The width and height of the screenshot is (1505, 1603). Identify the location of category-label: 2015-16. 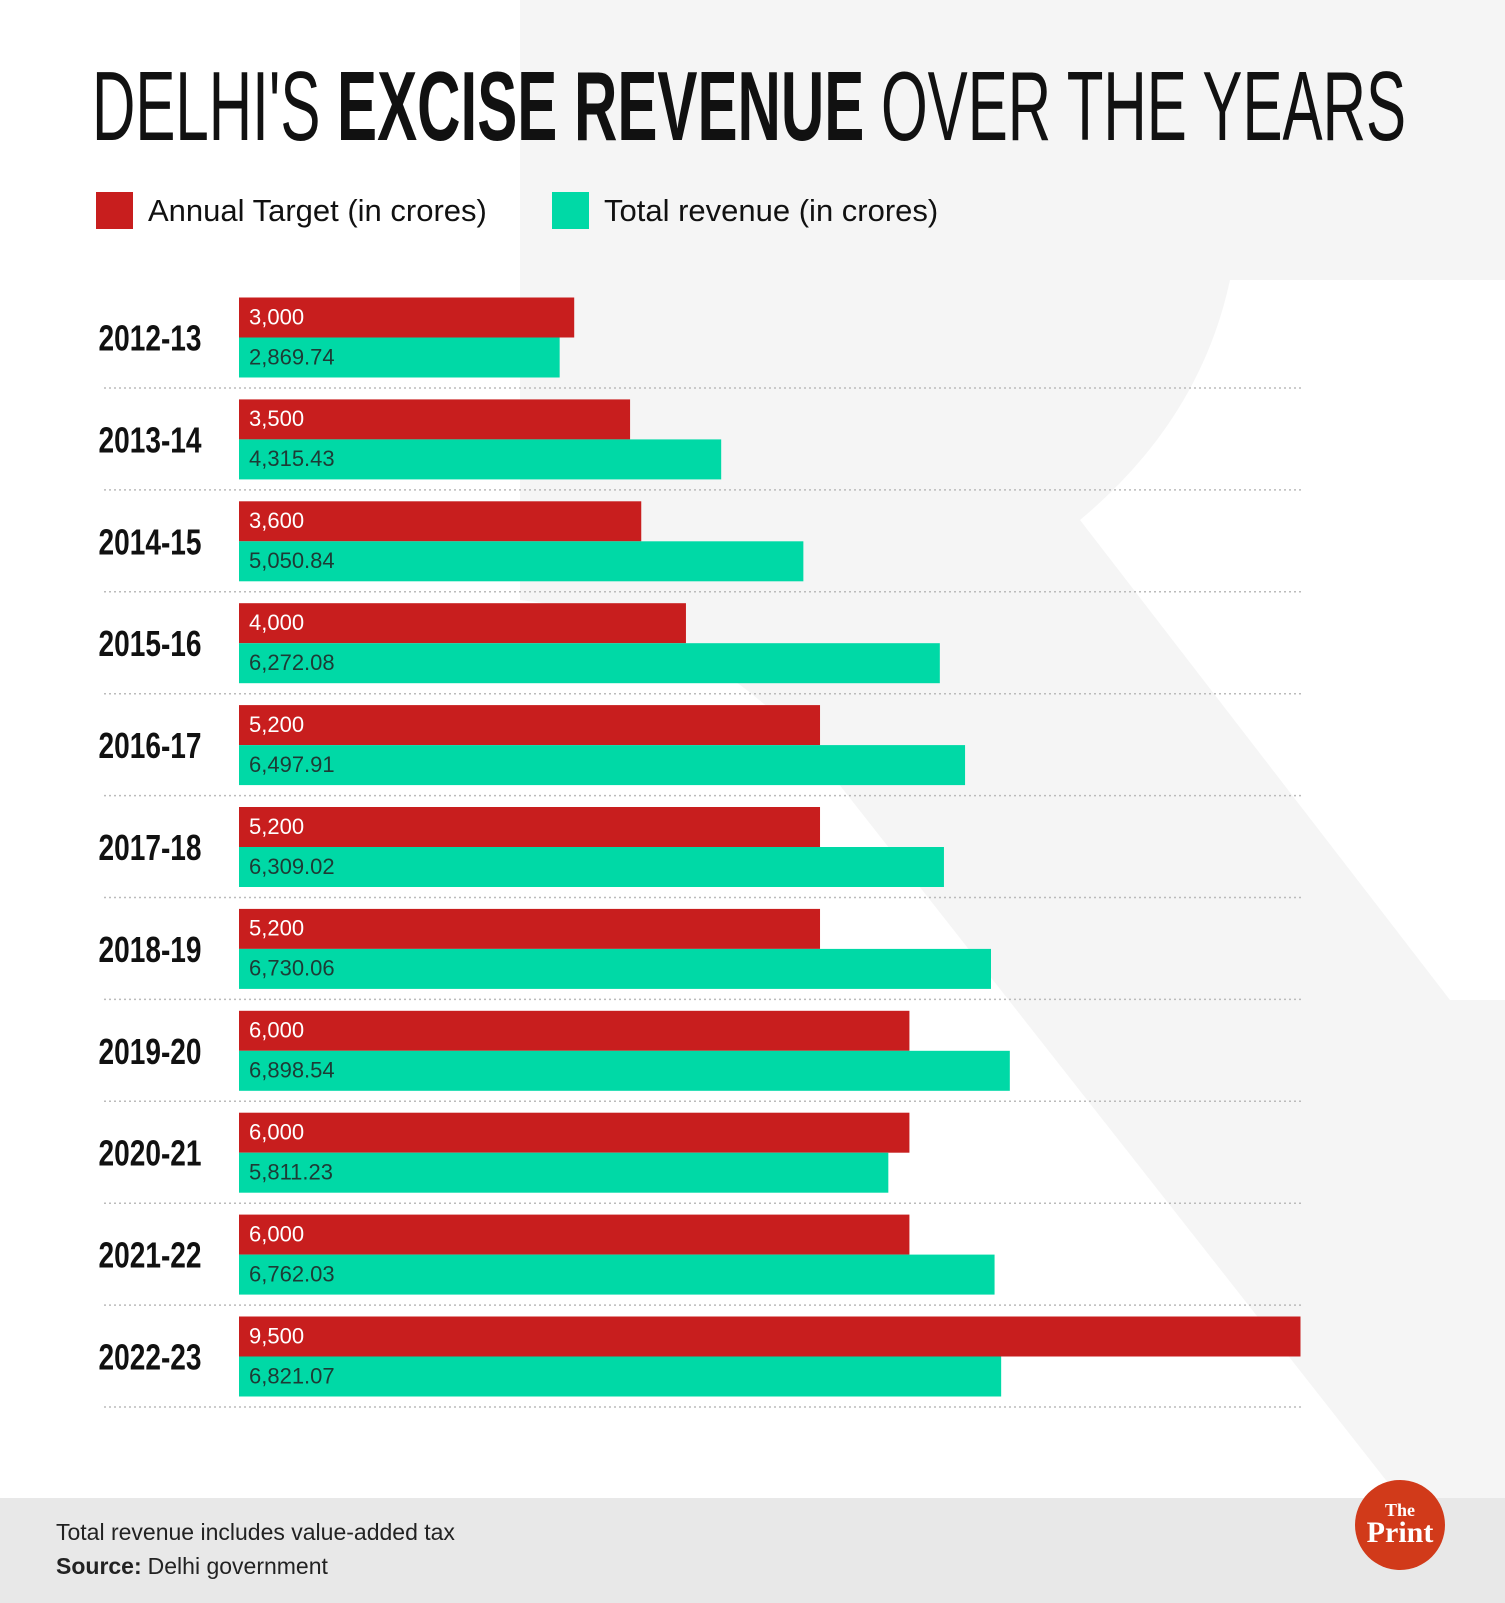
(149, 644).